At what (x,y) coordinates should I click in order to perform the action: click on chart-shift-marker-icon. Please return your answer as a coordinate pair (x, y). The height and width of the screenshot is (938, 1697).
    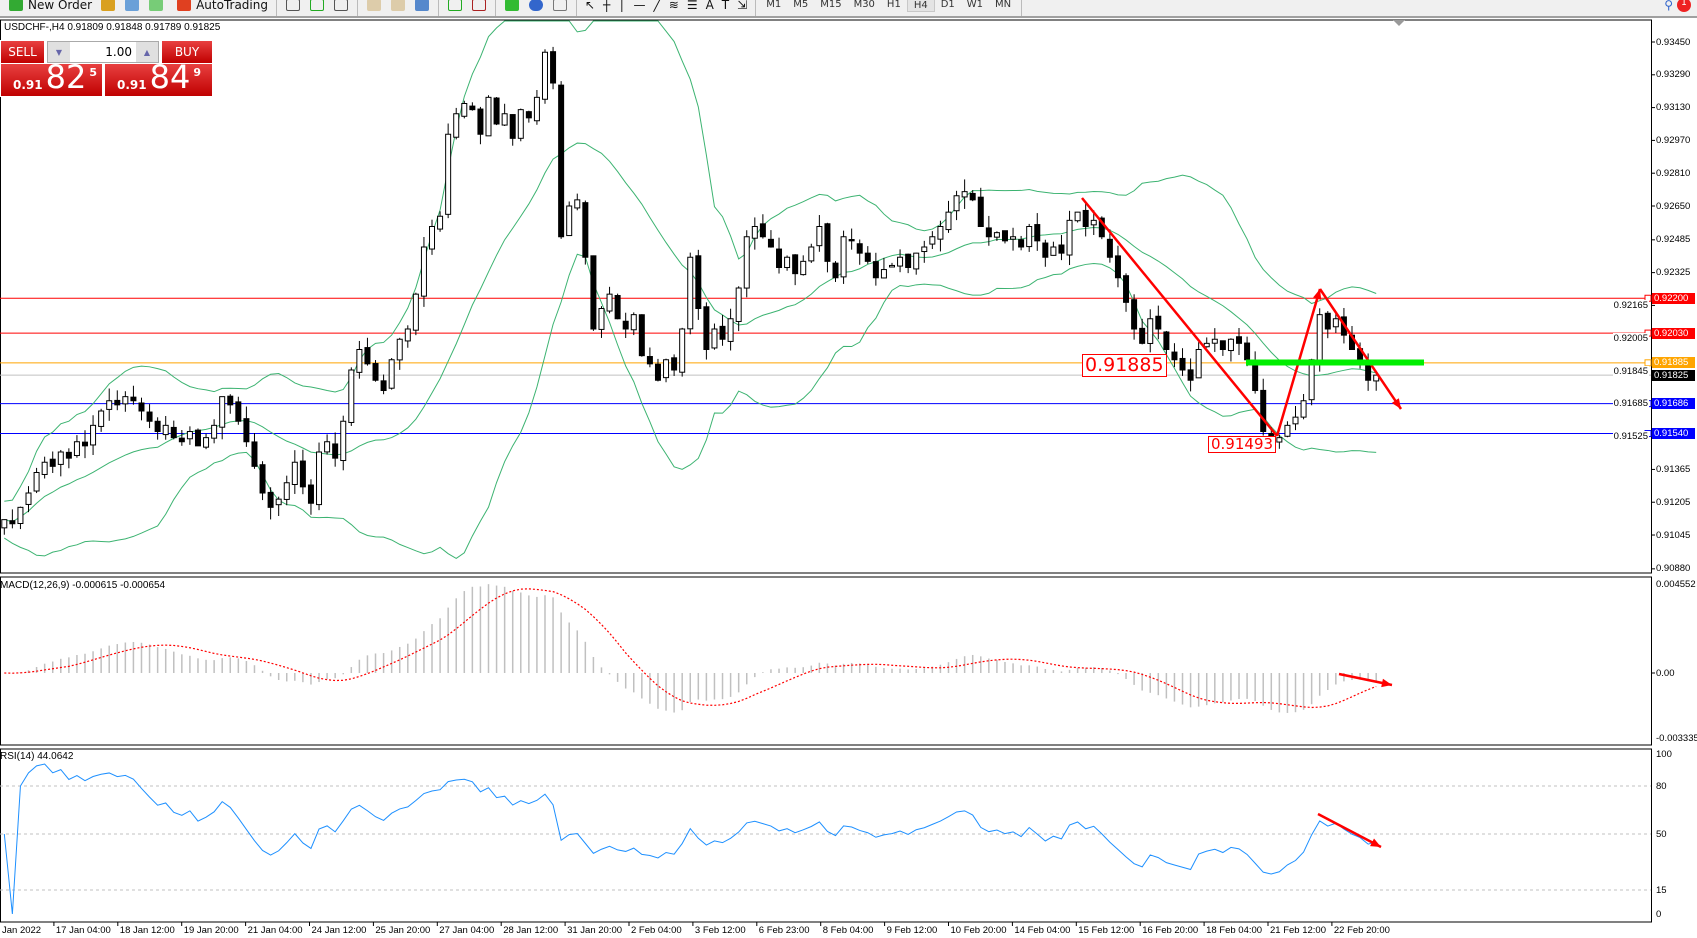
    Looking at the image, I should click on (1399, 23).